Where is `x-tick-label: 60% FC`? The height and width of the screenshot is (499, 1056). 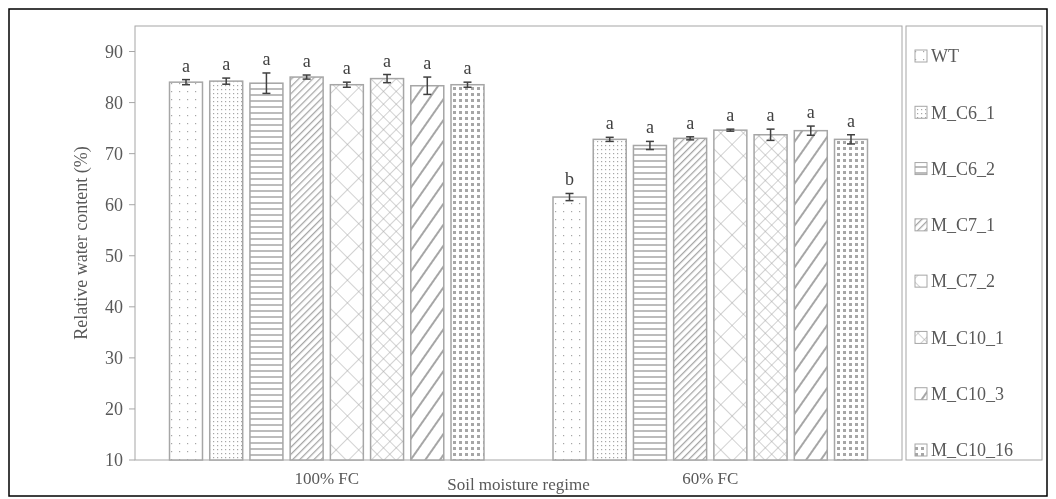
x-tick-label: 60% FC is located at coordinates (710, 478).